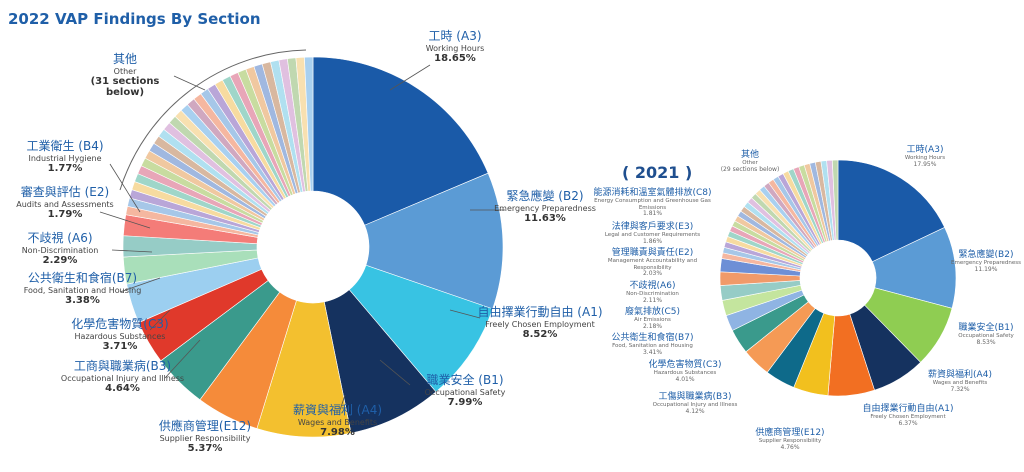 This screenshot has height=472, width=1024. Describe the element at coordinates (540, 334) in the screenshot. I see `label-pc: 8.52%` at that location.